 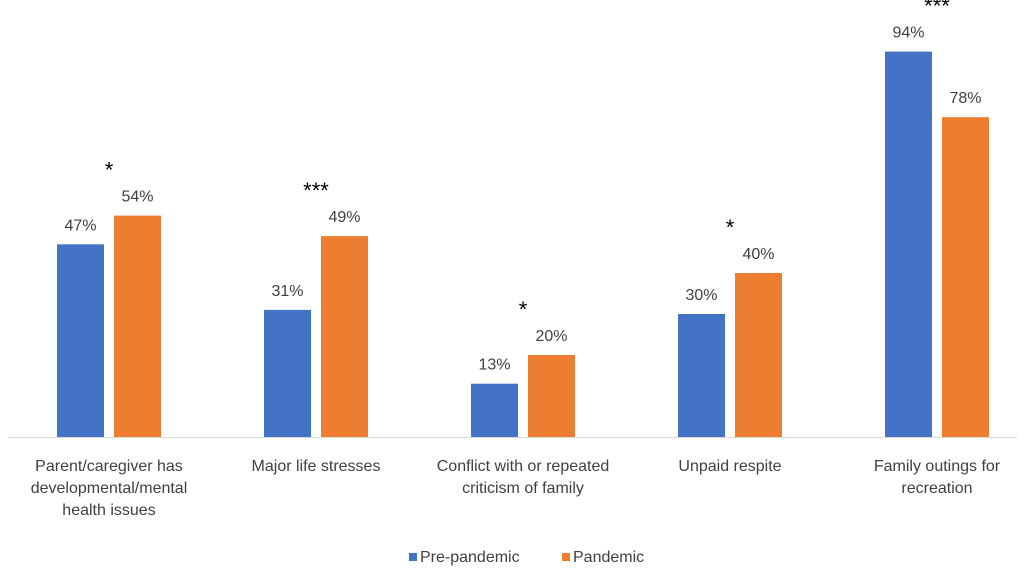 I want to click on significance-marker-0: *, so click(x=109, y=170).